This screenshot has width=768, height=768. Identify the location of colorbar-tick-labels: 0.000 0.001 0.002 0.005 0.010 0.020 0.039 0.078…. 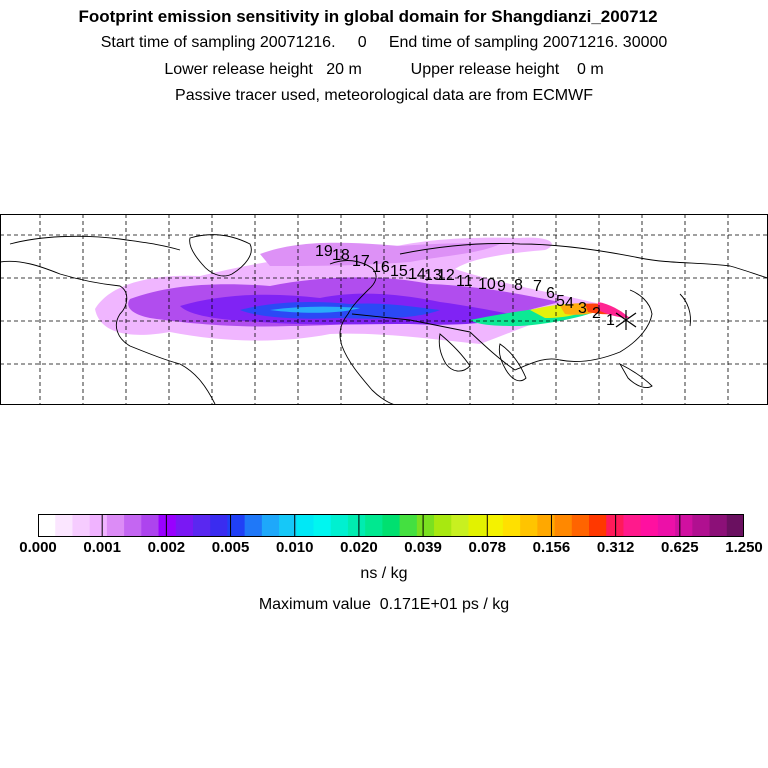
(384, 549).